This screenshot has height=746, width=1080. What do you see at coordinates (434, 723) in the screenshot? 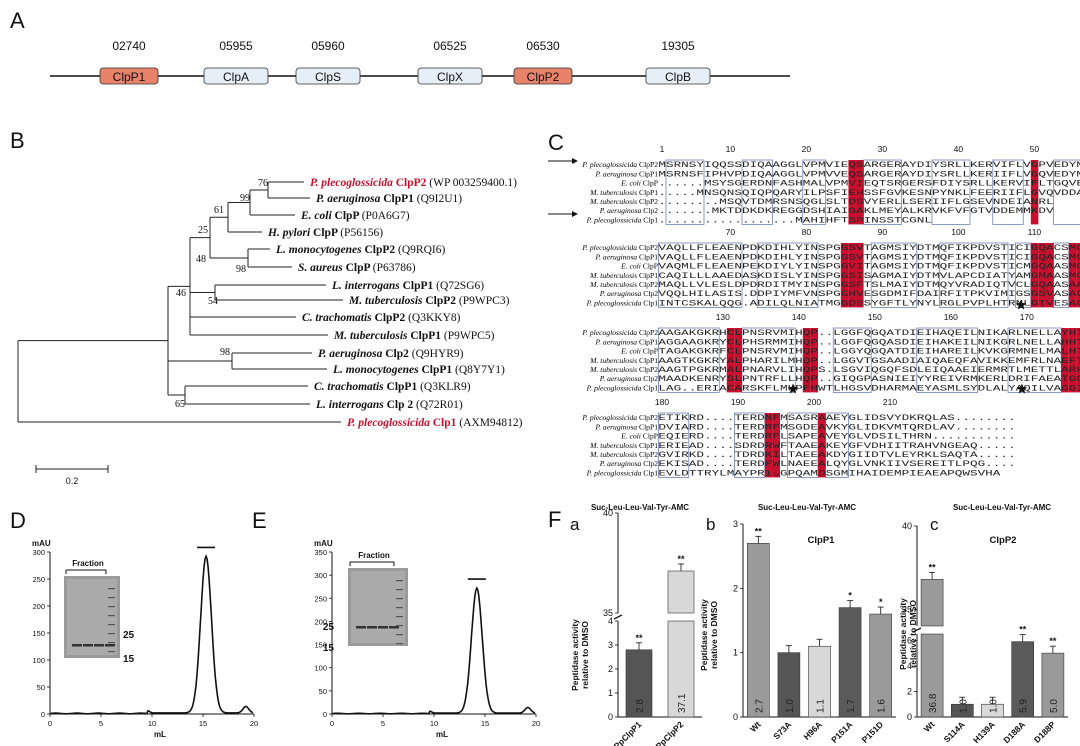
I see `chrom-e-x-tick-label: 10` at bounding box center [434, 723].